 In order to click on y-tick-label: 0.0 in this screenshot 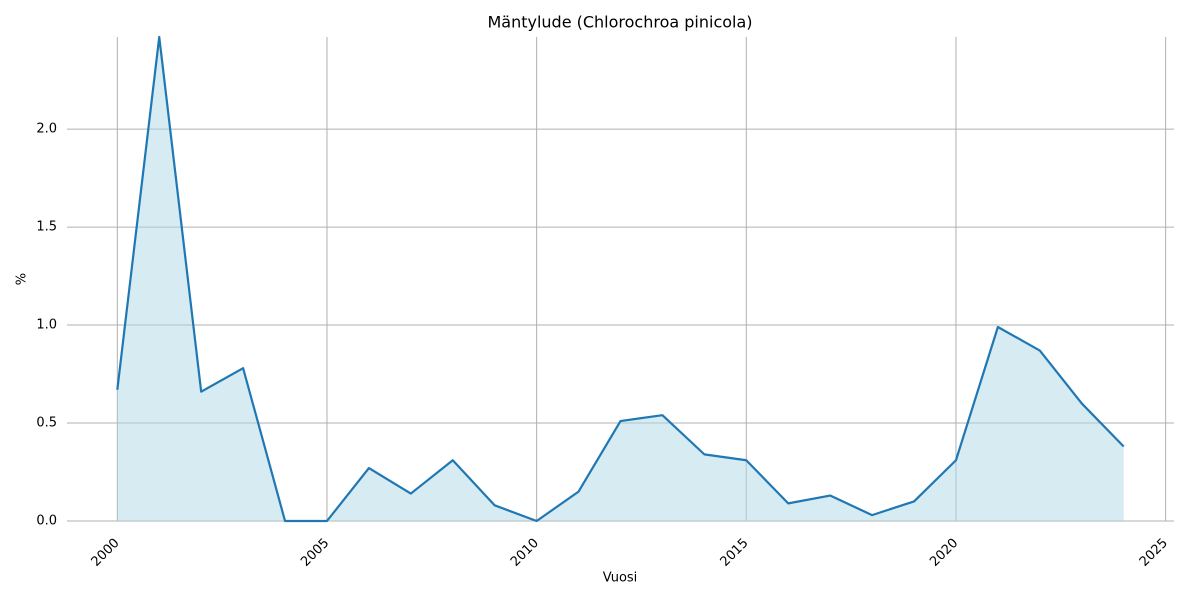, I will do `click(46, 521)`.